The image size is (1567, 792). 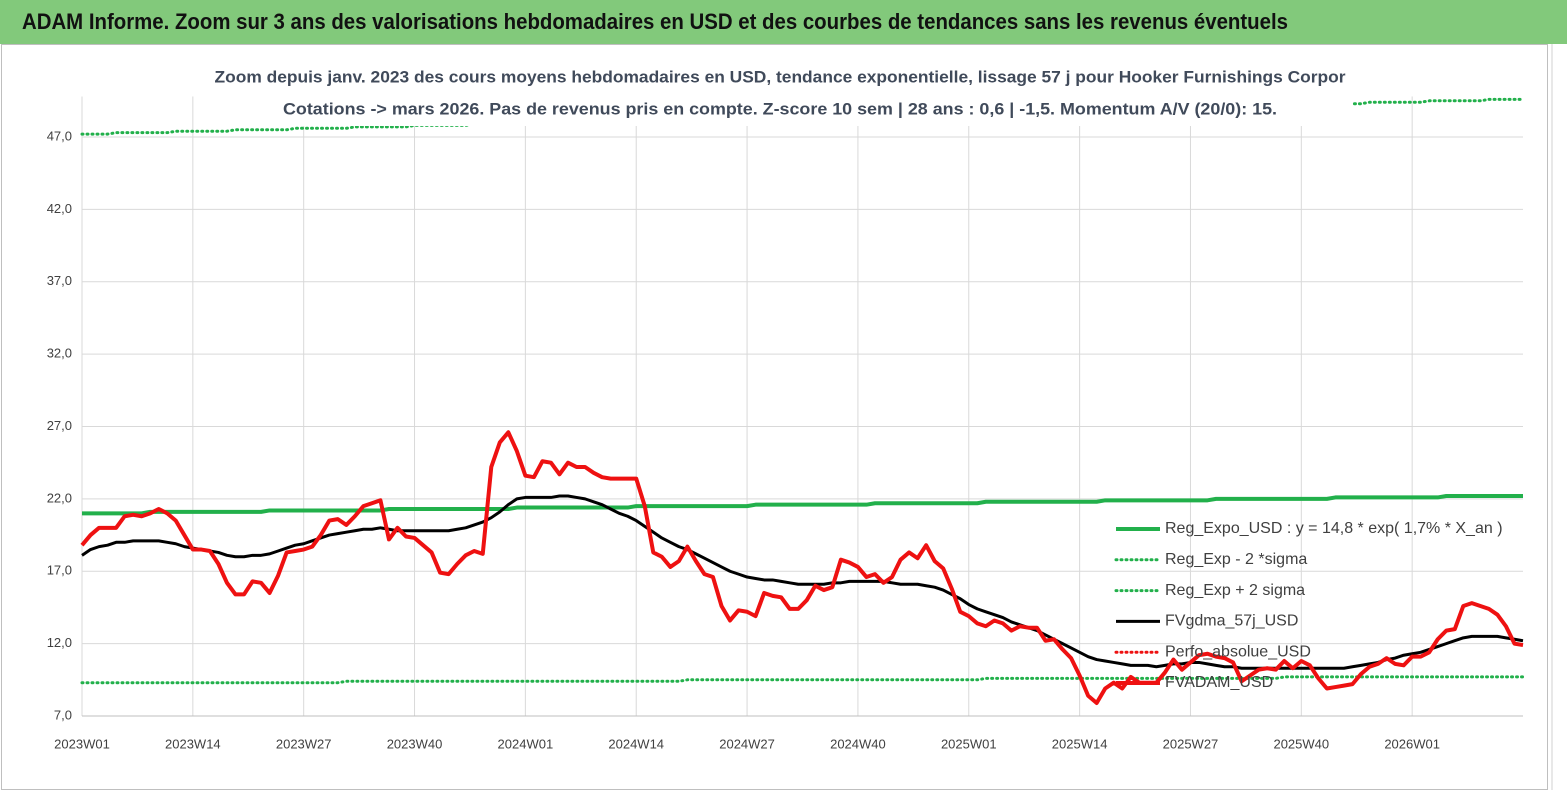 What do you see at coordinates (1191, 743) in the screenshot?
I see `x-tick-label: 2025W27` at bounding box center [1191, 743].